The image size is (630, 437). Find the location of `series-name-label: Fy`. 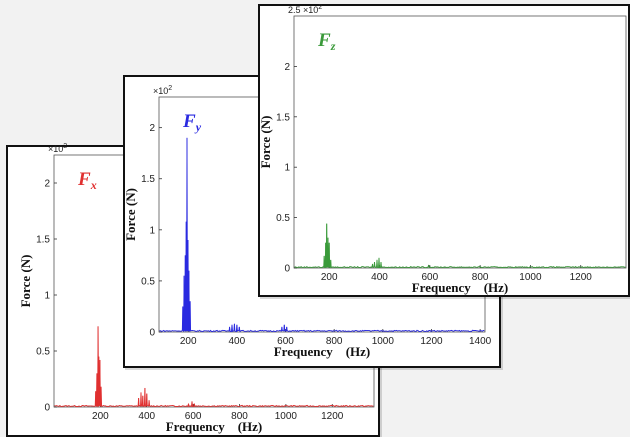

series-name-label: Fy is located at coordinates (192, 122).